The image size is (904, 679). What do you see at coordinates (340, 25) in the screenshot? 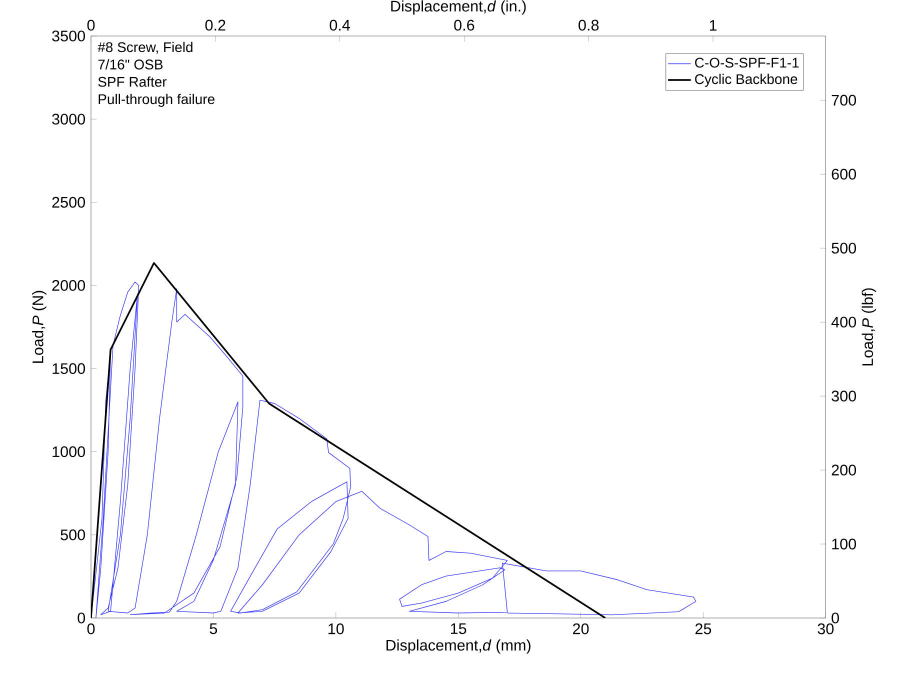
I see `x2-tick-label: 0.4` at bounding box center [340, 25].